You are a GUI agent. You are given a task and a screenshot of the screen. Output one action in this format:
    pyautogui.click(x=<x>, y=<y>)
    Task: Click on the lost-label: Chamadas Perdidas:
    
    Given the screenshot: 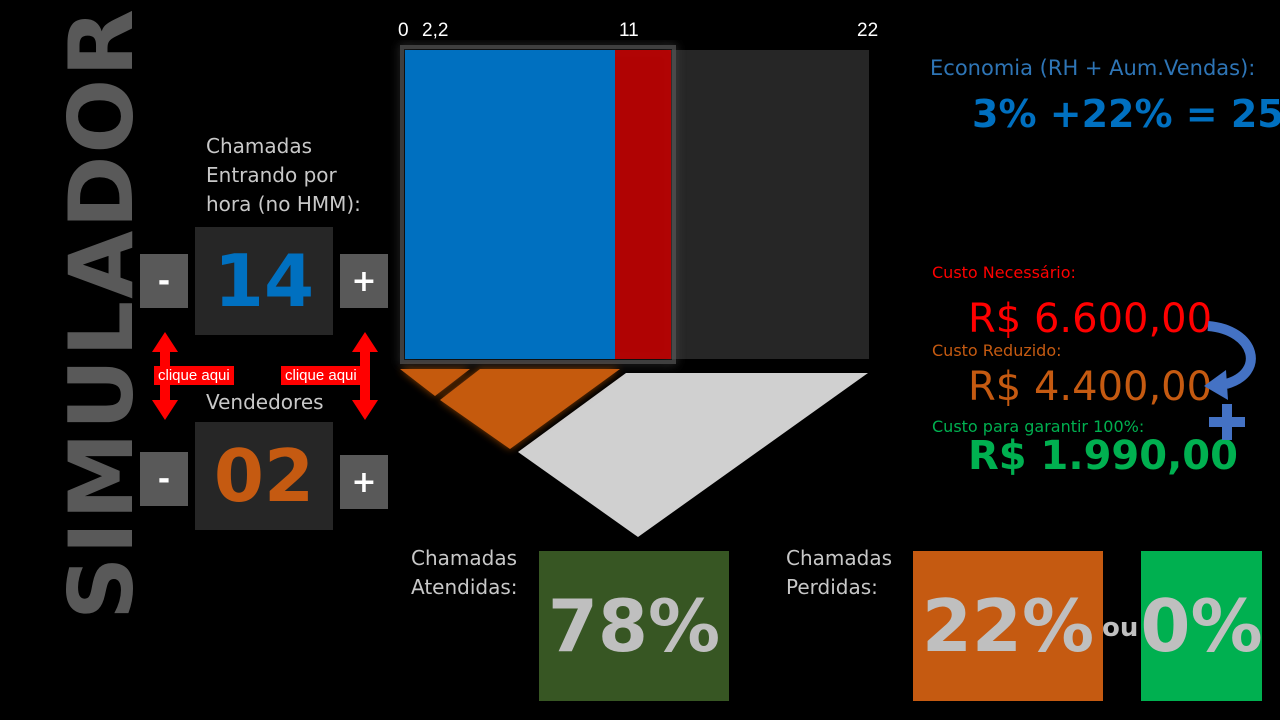 What is the action you would take?
    pyautogui.click(x=839, y=573)
    